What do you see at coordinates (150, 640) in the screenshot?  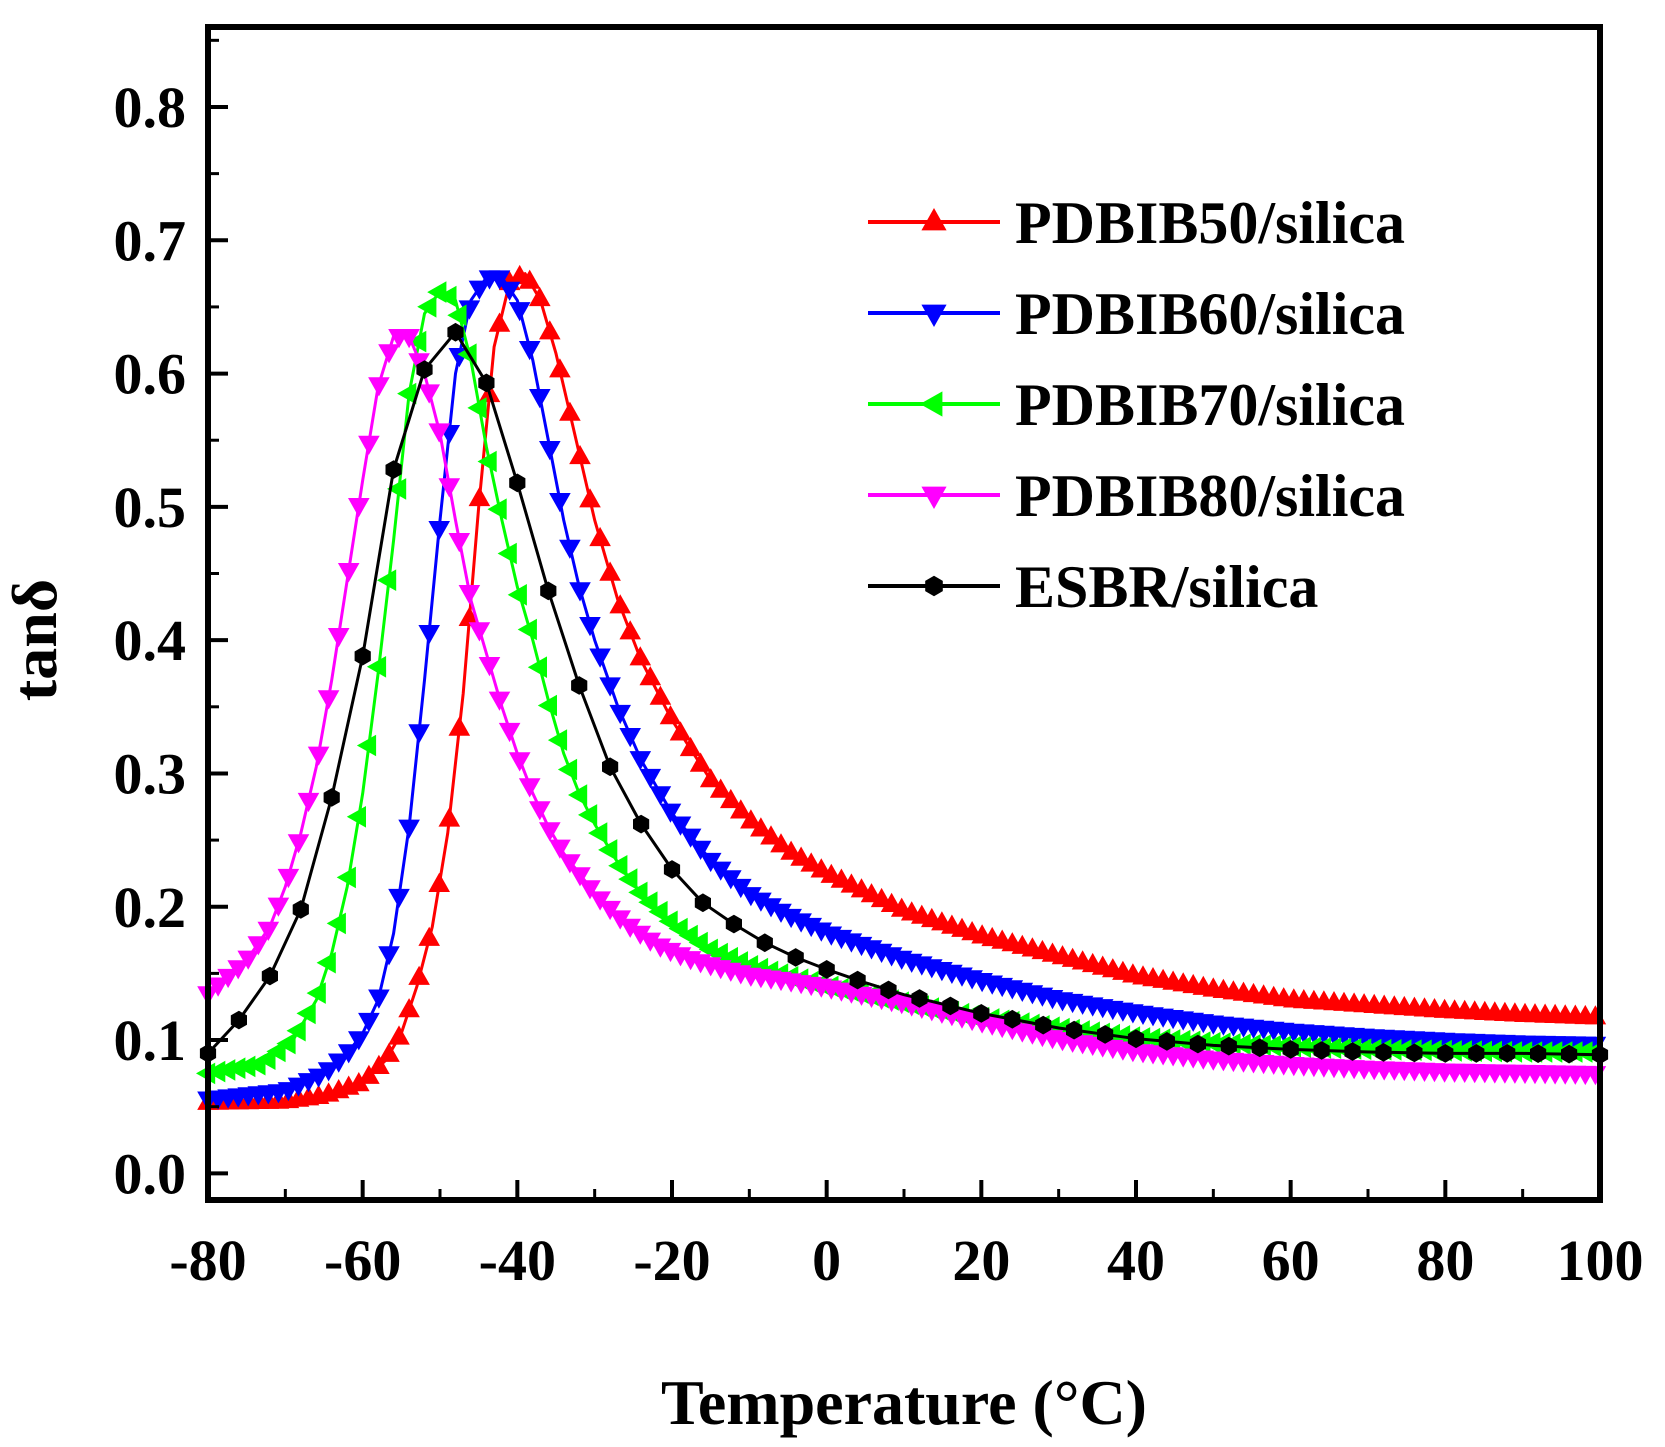 I see `y-tick-label: 0.4` at bounding box center [150, 640].